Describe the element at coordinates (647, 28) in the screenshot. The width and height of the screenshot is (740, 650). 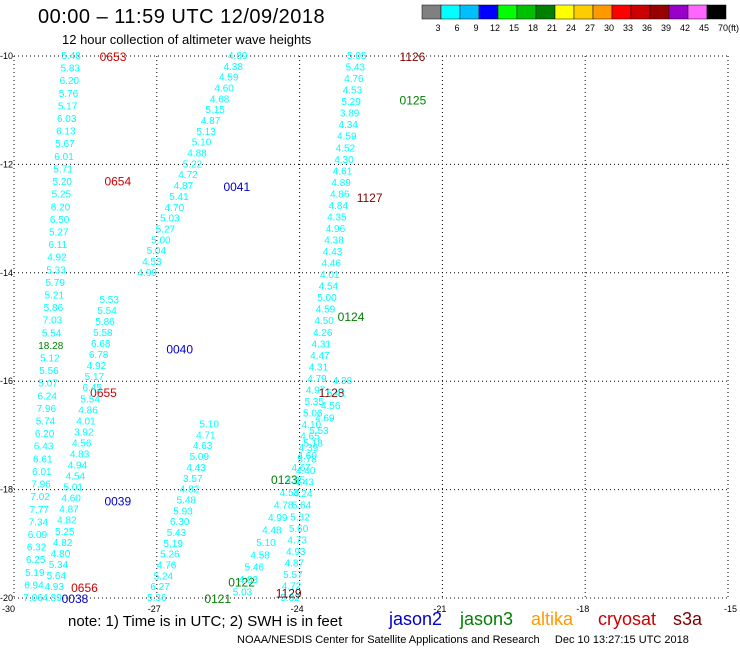
I see `color-scale-label: 36` at that location.